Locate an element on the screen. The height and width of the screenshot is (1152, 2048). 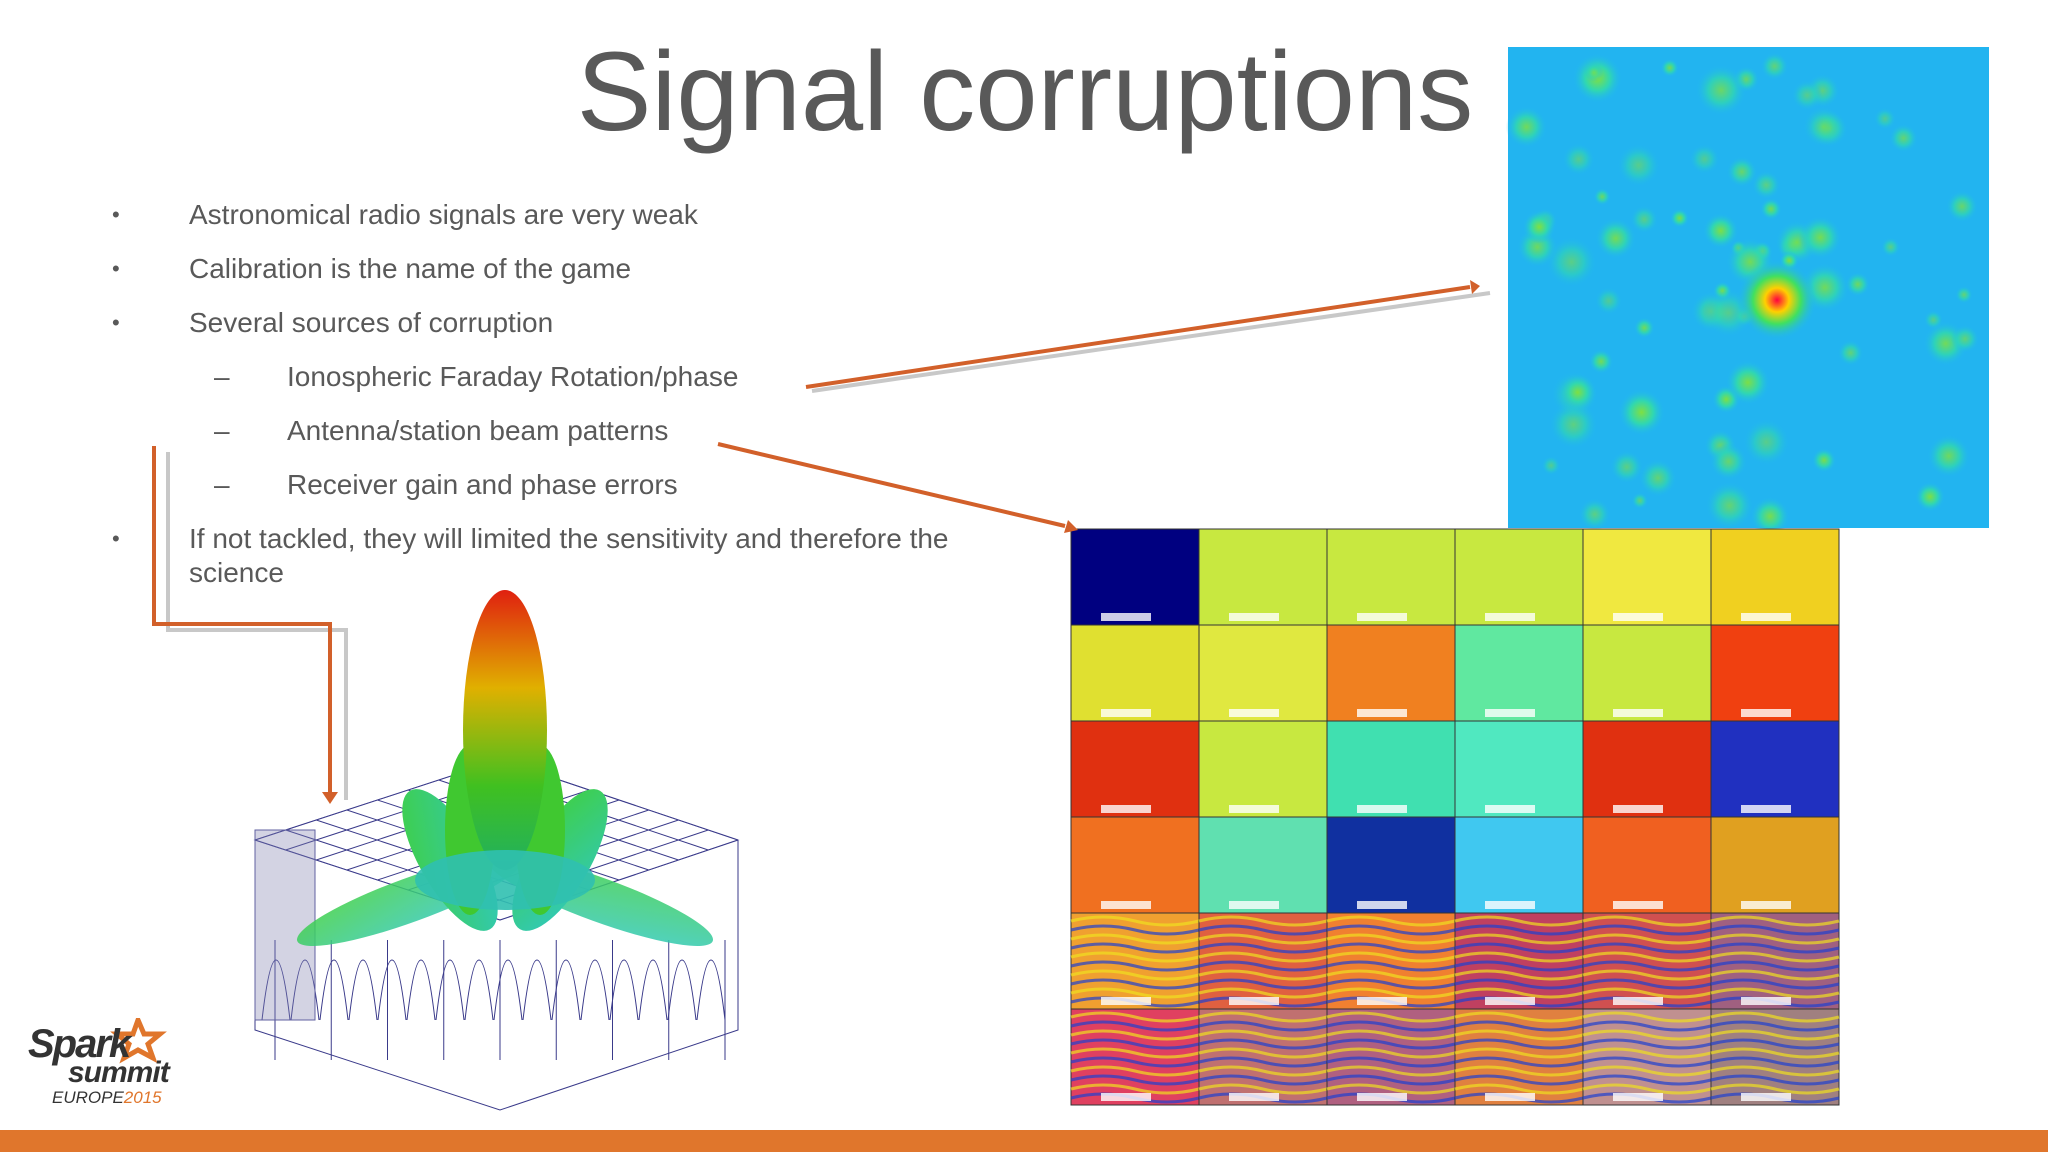
logo: Spark summit EUROPE2015 is located at coordinates (99, 1063).